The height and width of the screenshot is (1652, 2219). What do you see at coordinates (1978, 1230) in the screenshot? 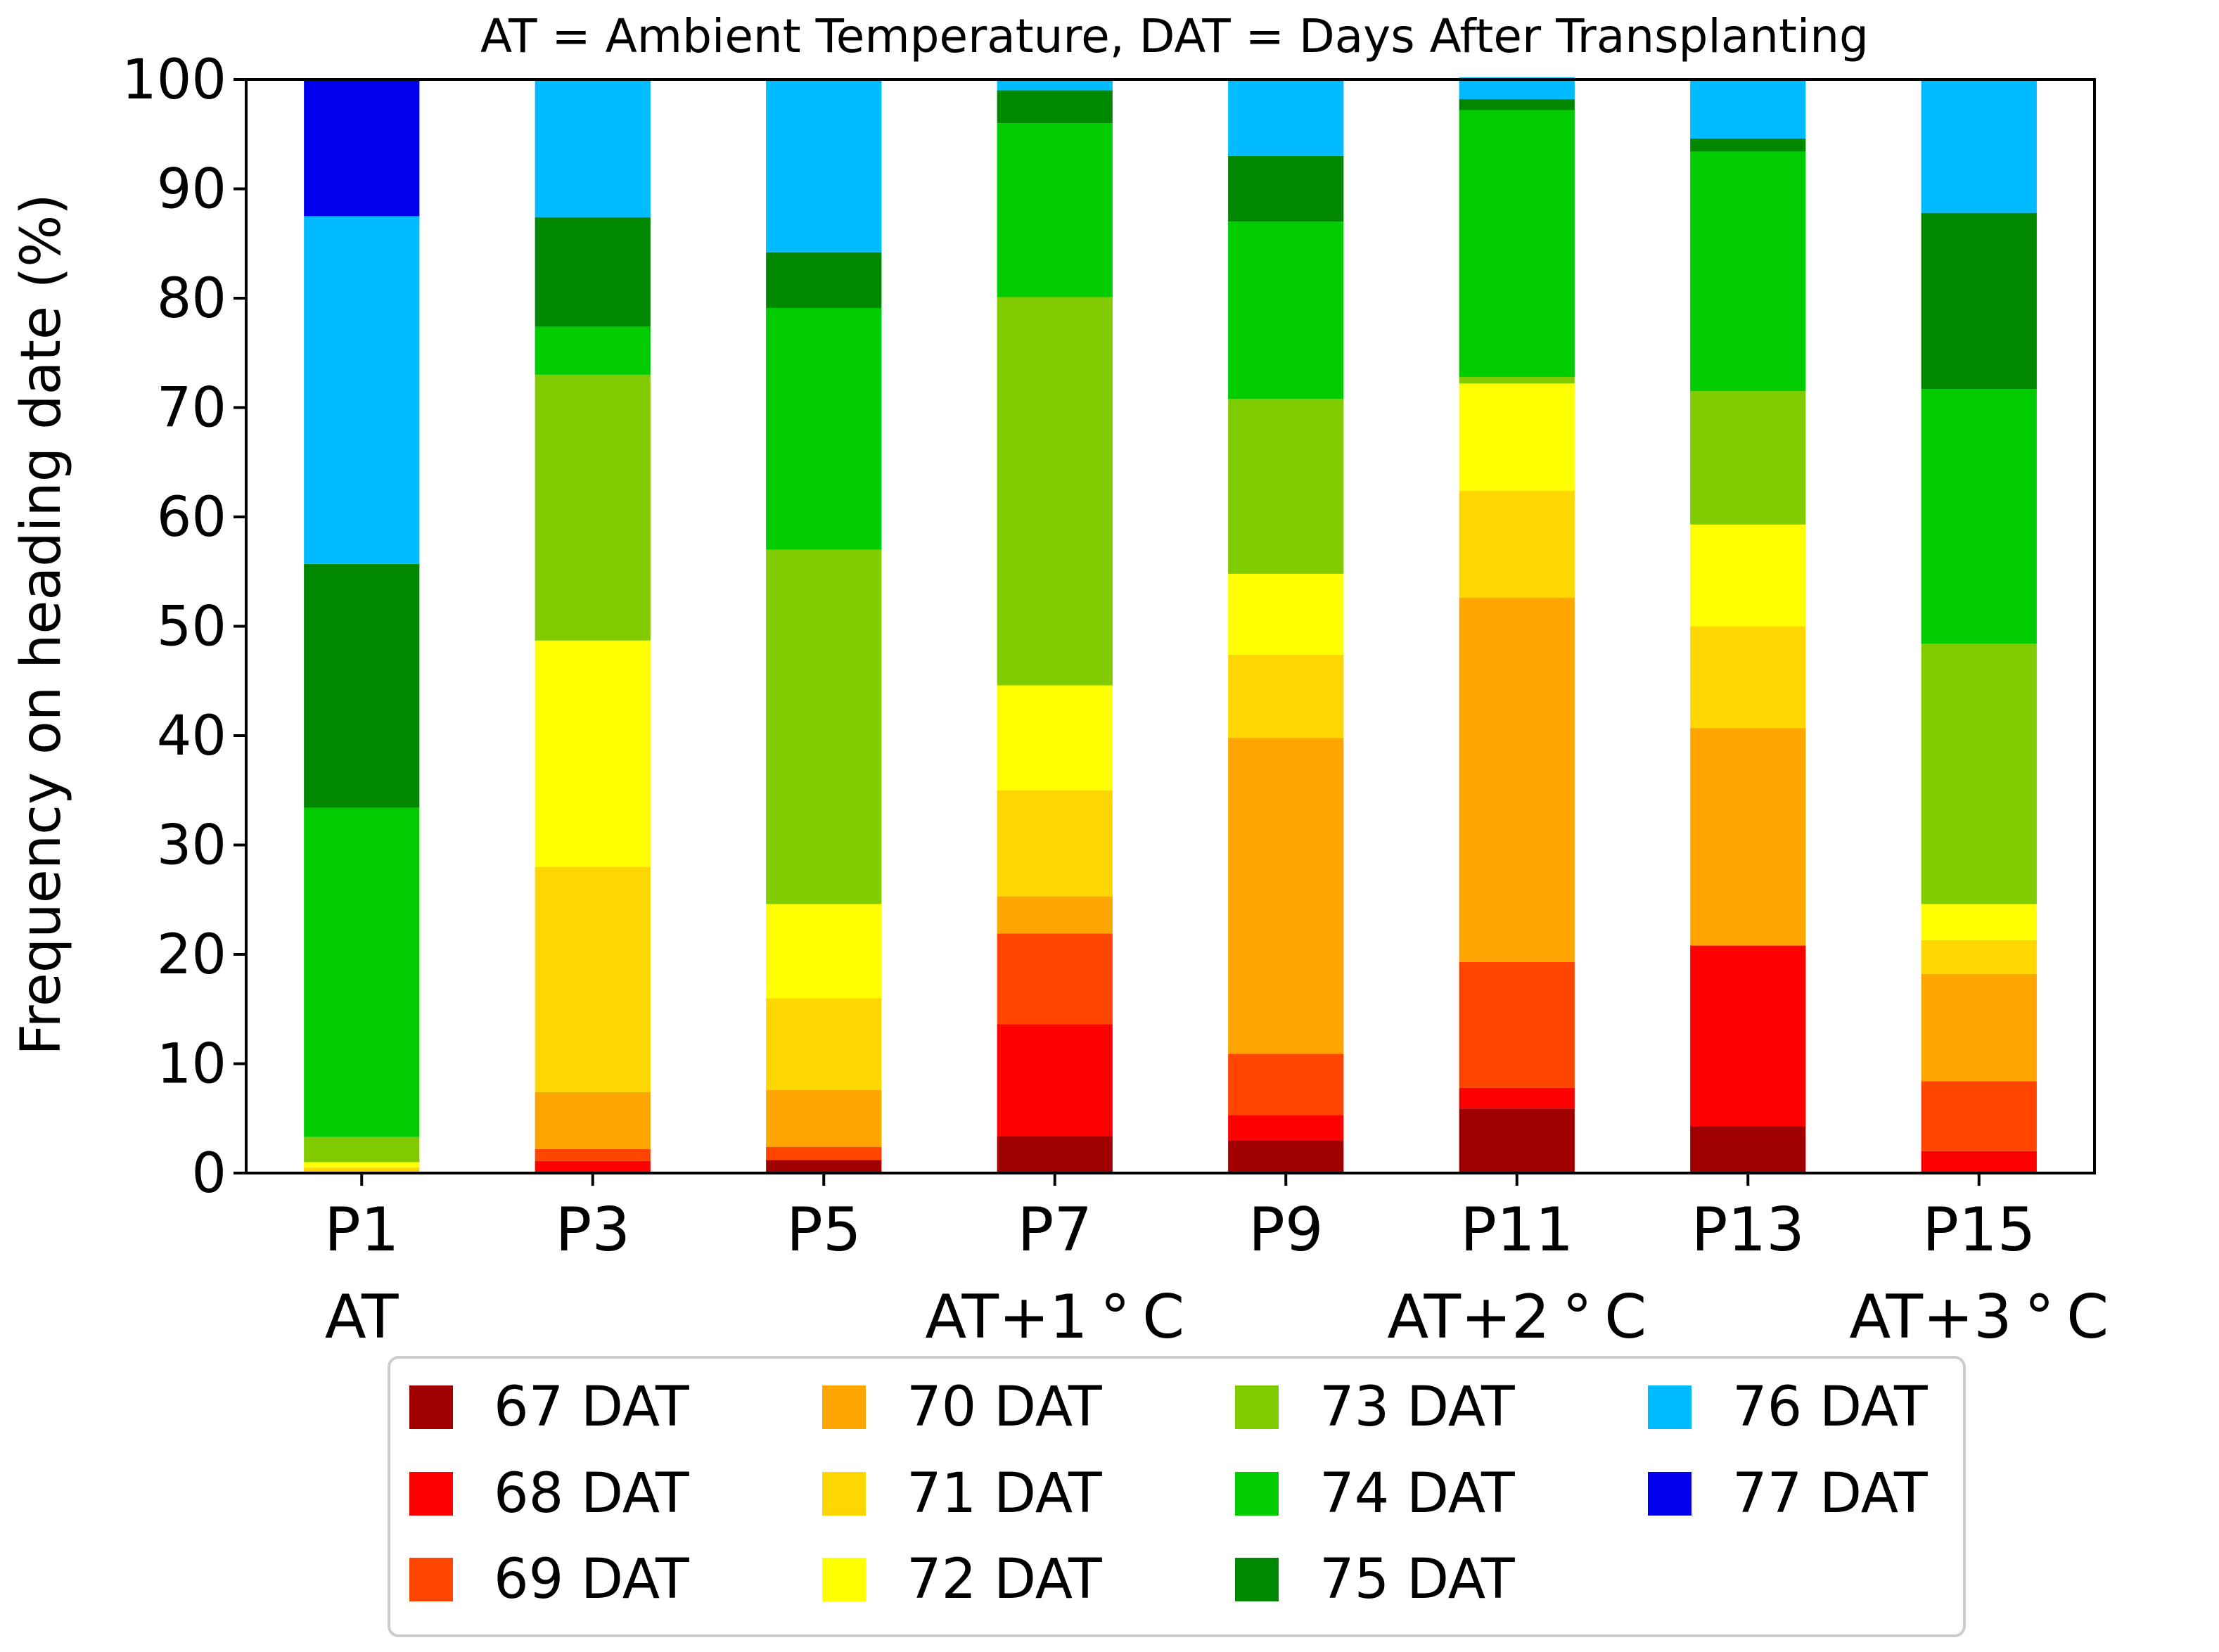
I see `x-tick-label-p15: P15` at bounding box center [1978, 1230].